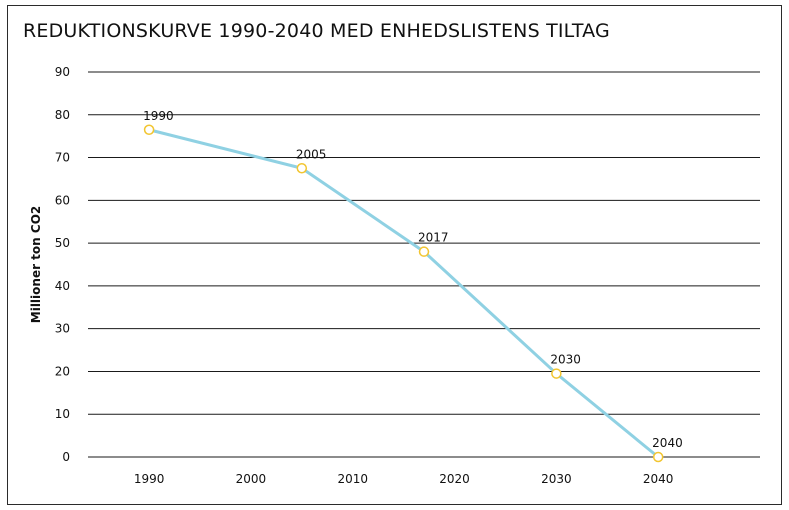 This screenshot has width=789, height=510. Describe the element at coordinates (66, 457) in the screenshot. I see `y-tick-label: 0` at that location.